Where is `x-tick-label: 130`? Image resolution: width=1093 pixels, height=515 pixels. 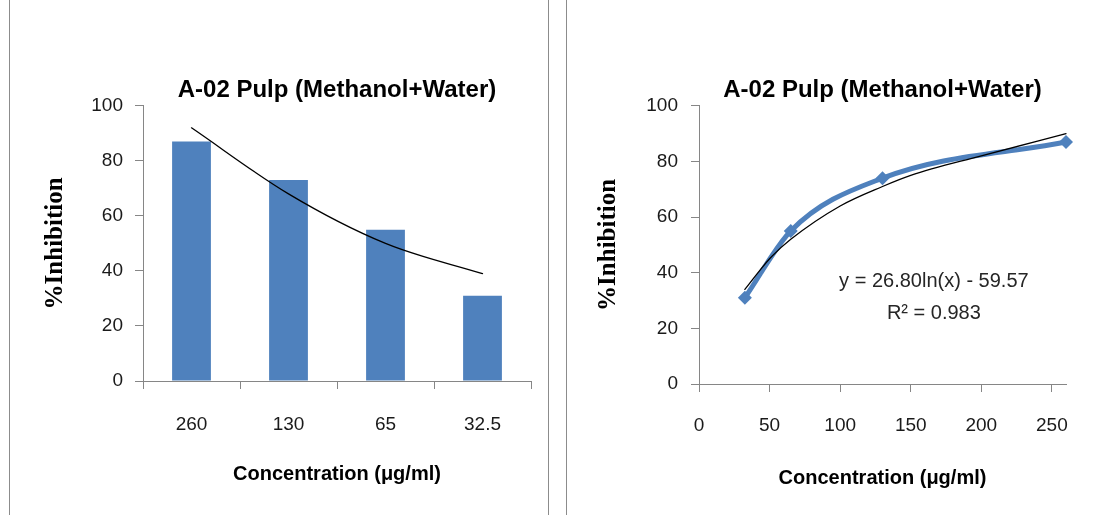
x-tick-label: 130 is located at coordinates (288, 423).